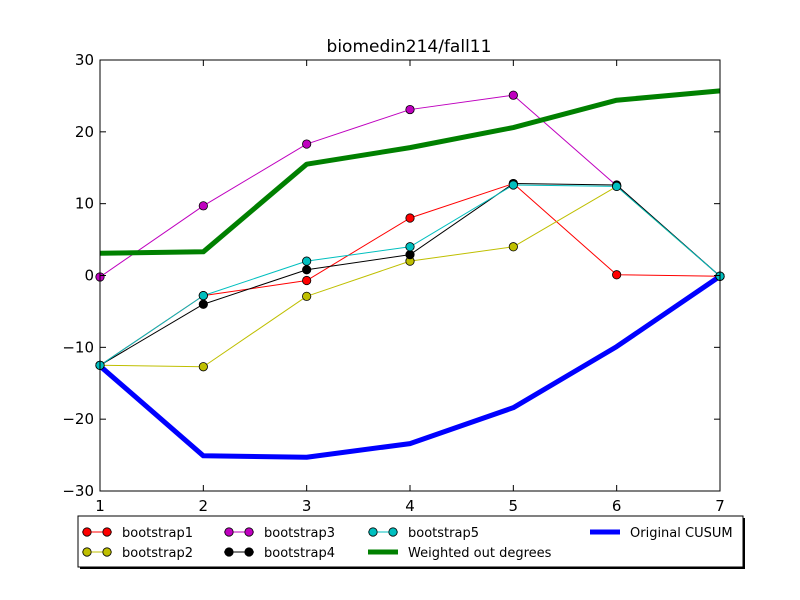  Describe the element at coordinates (299, 553) in the screenshot. I see `legend-label-bootstrap4: bootstrap4` at that location.